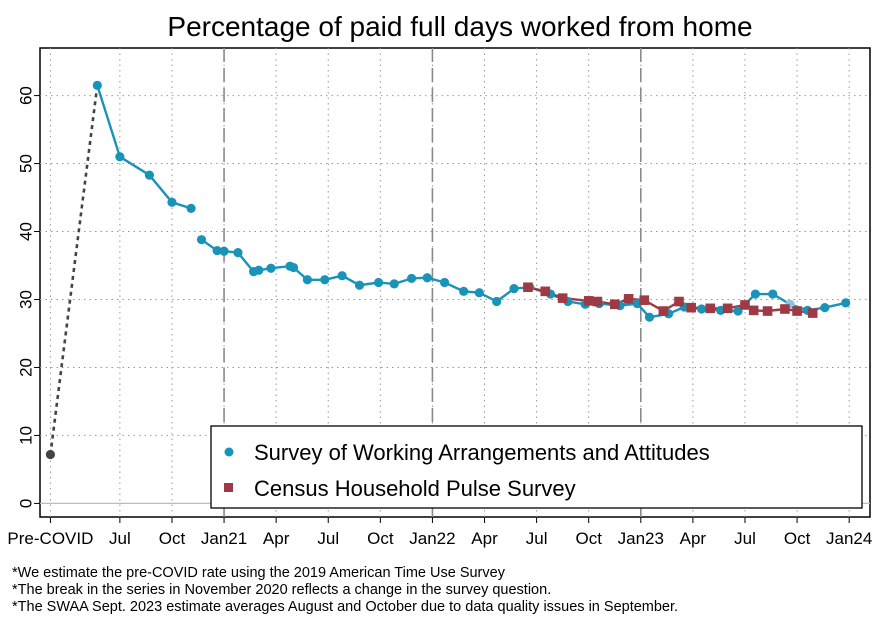 This screenshot has width=886, height=623. What do you see at coordinates (849, 538) in the screenshot?
I see `x-tick-label: Jan24` at bounding box center [849, 538].